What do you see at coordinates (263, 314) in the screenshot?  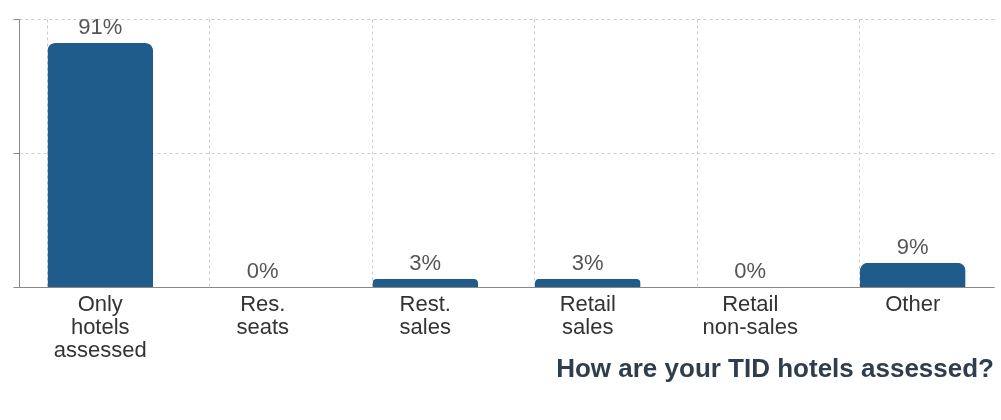 I see `x-tick-label: Res. seats` at bounding box center [263, 314].